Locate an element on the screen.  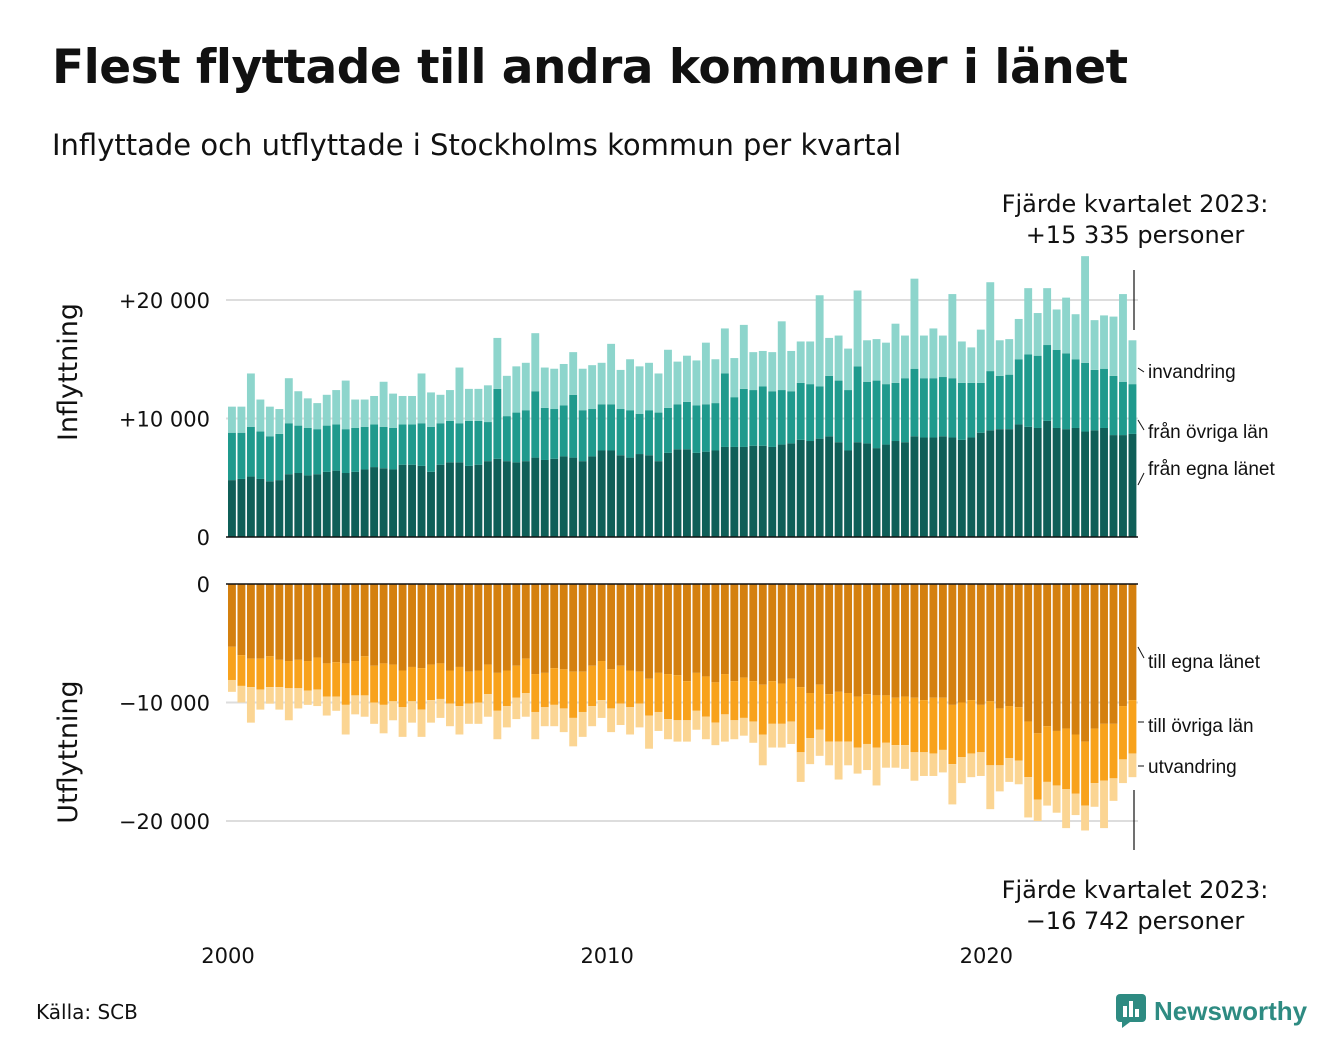
bar-in-2013Q2-s1 is located at coordinates (734, 422).